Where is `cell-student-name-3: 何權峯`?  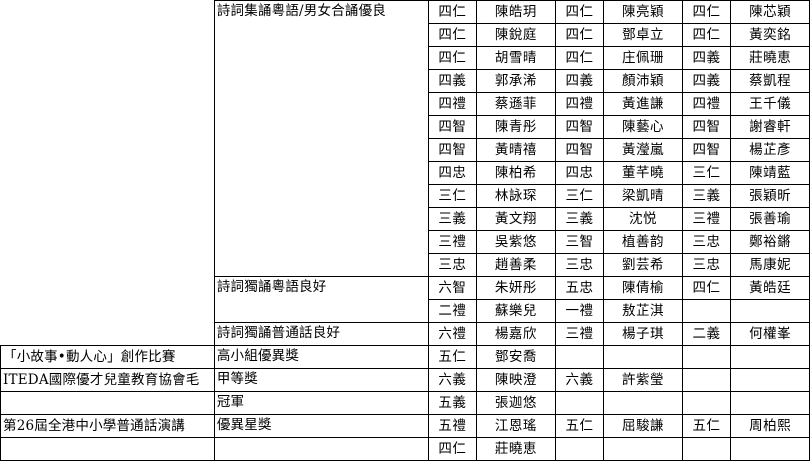
cell-student-name-3: 何權峯 is located at coordinates (770, 334).